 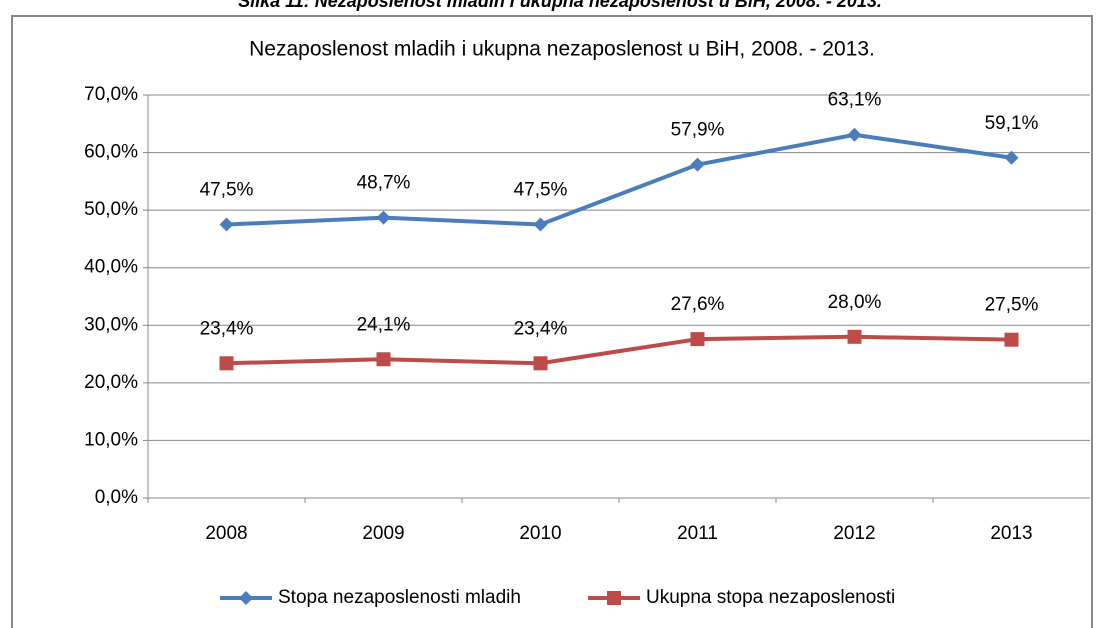 What do you see at coordinates (1011, 533) in the screenshot?
I see `x-tick-label: 2013` at bounding box center [1011, 533].